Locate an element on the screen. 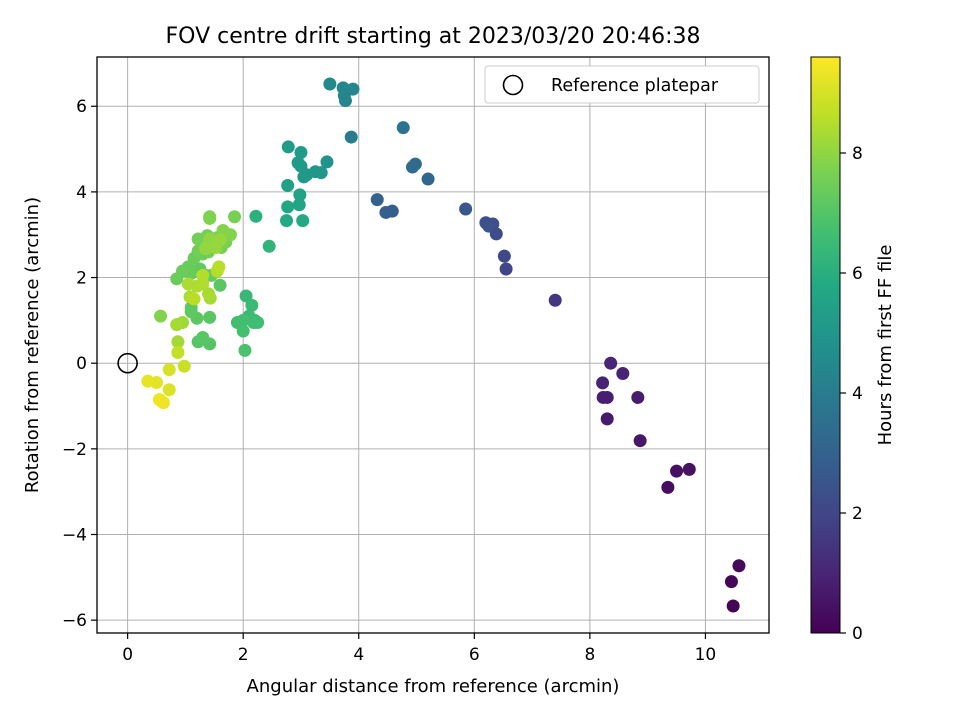 The image size is (960, 720). legend-marker-icon is located at coordinates (513, 85).